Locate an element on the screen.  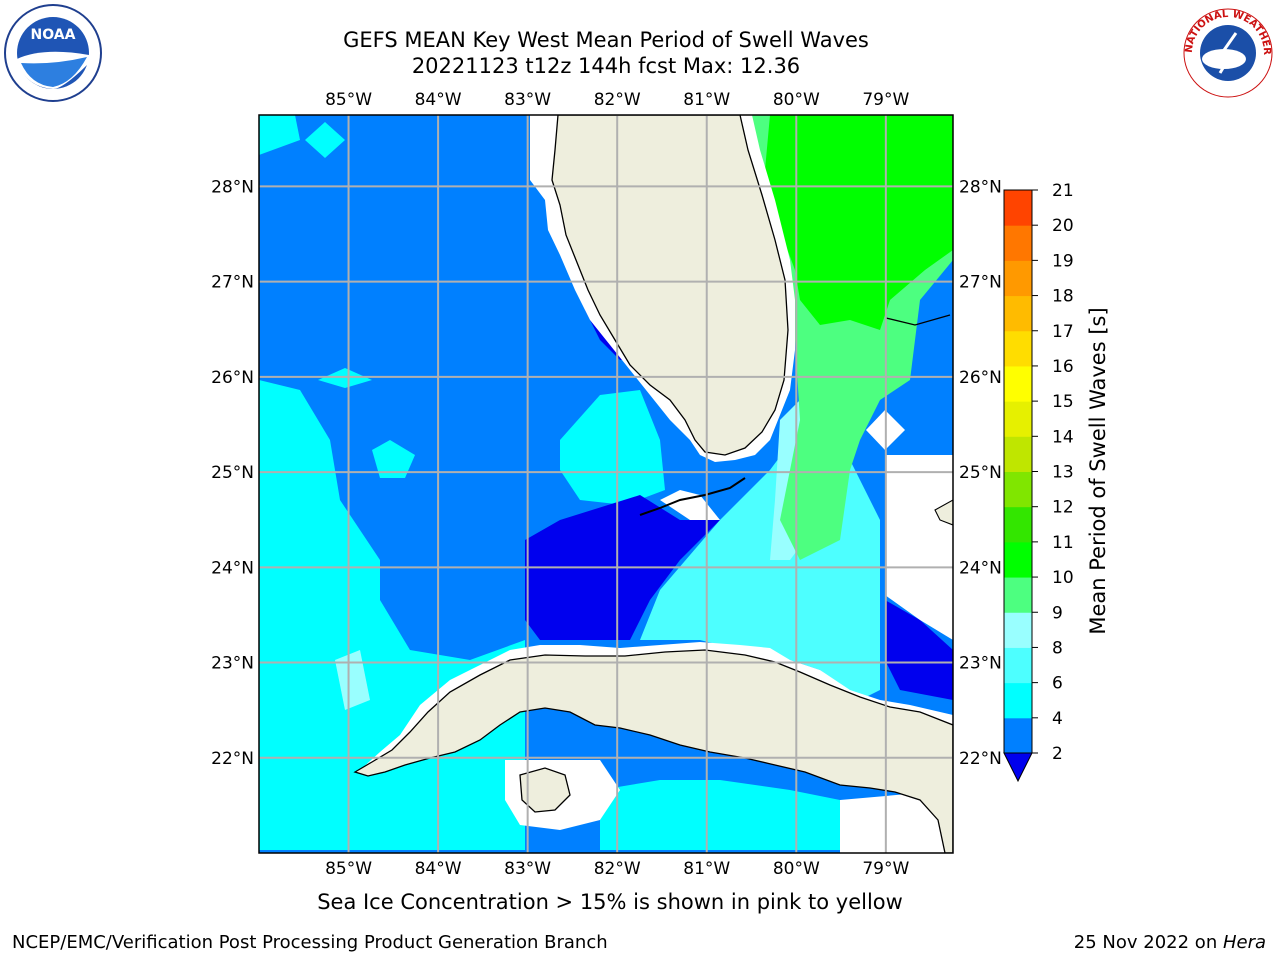
lat-label-right-6: 22°N is located at coordinates (980, 759).